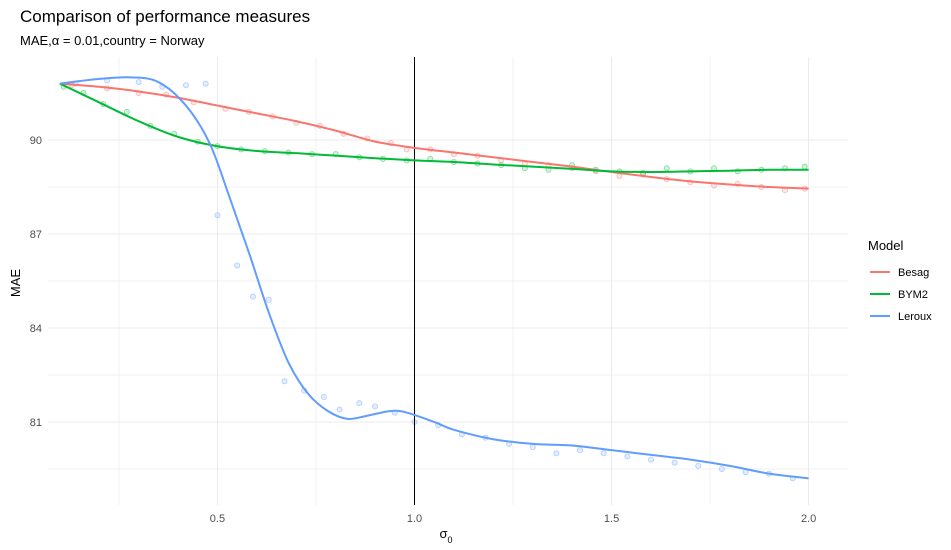 This screenshot has height=550, width=951. I want to click on y-axis-title: MAE, so click(15, 283).